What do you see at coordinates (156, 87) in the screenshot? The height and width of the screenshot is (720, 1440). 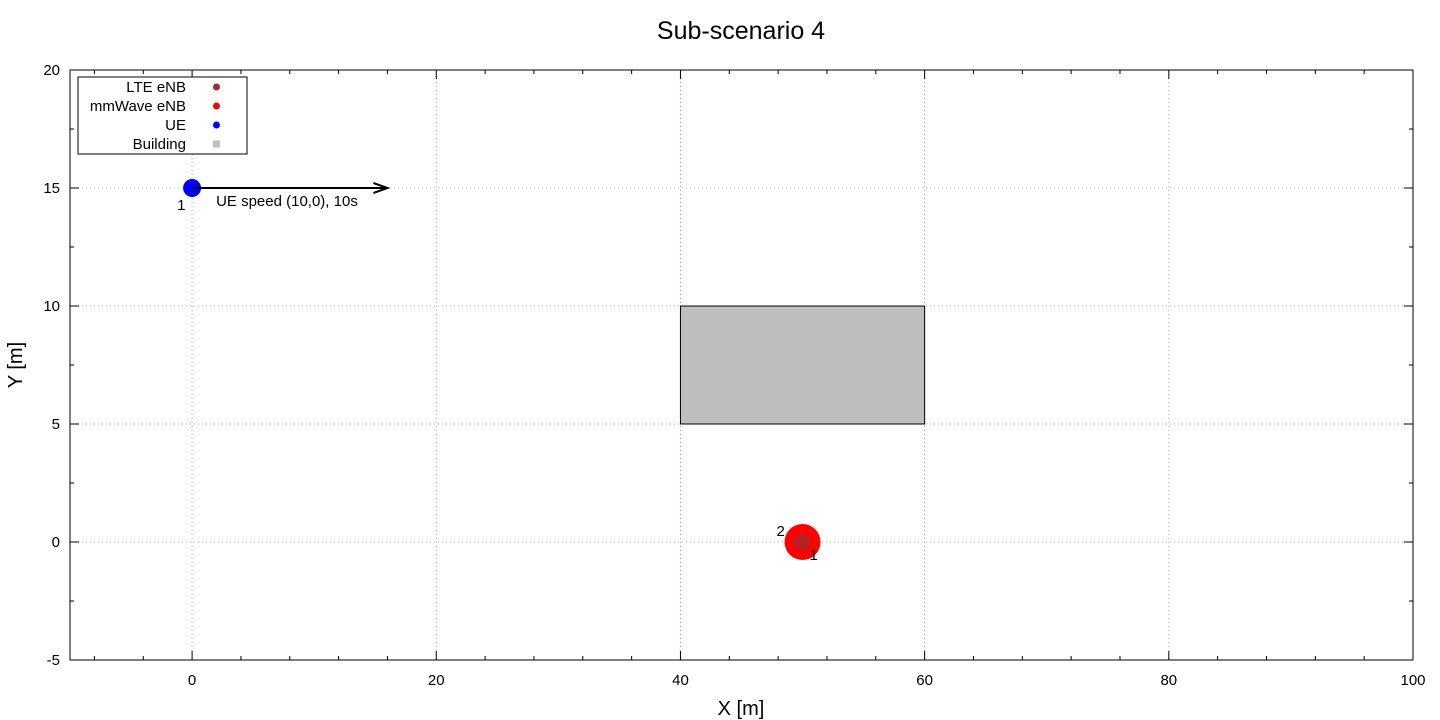 I see `legend-label: LTE eNB` at bounding box center [156, 87].